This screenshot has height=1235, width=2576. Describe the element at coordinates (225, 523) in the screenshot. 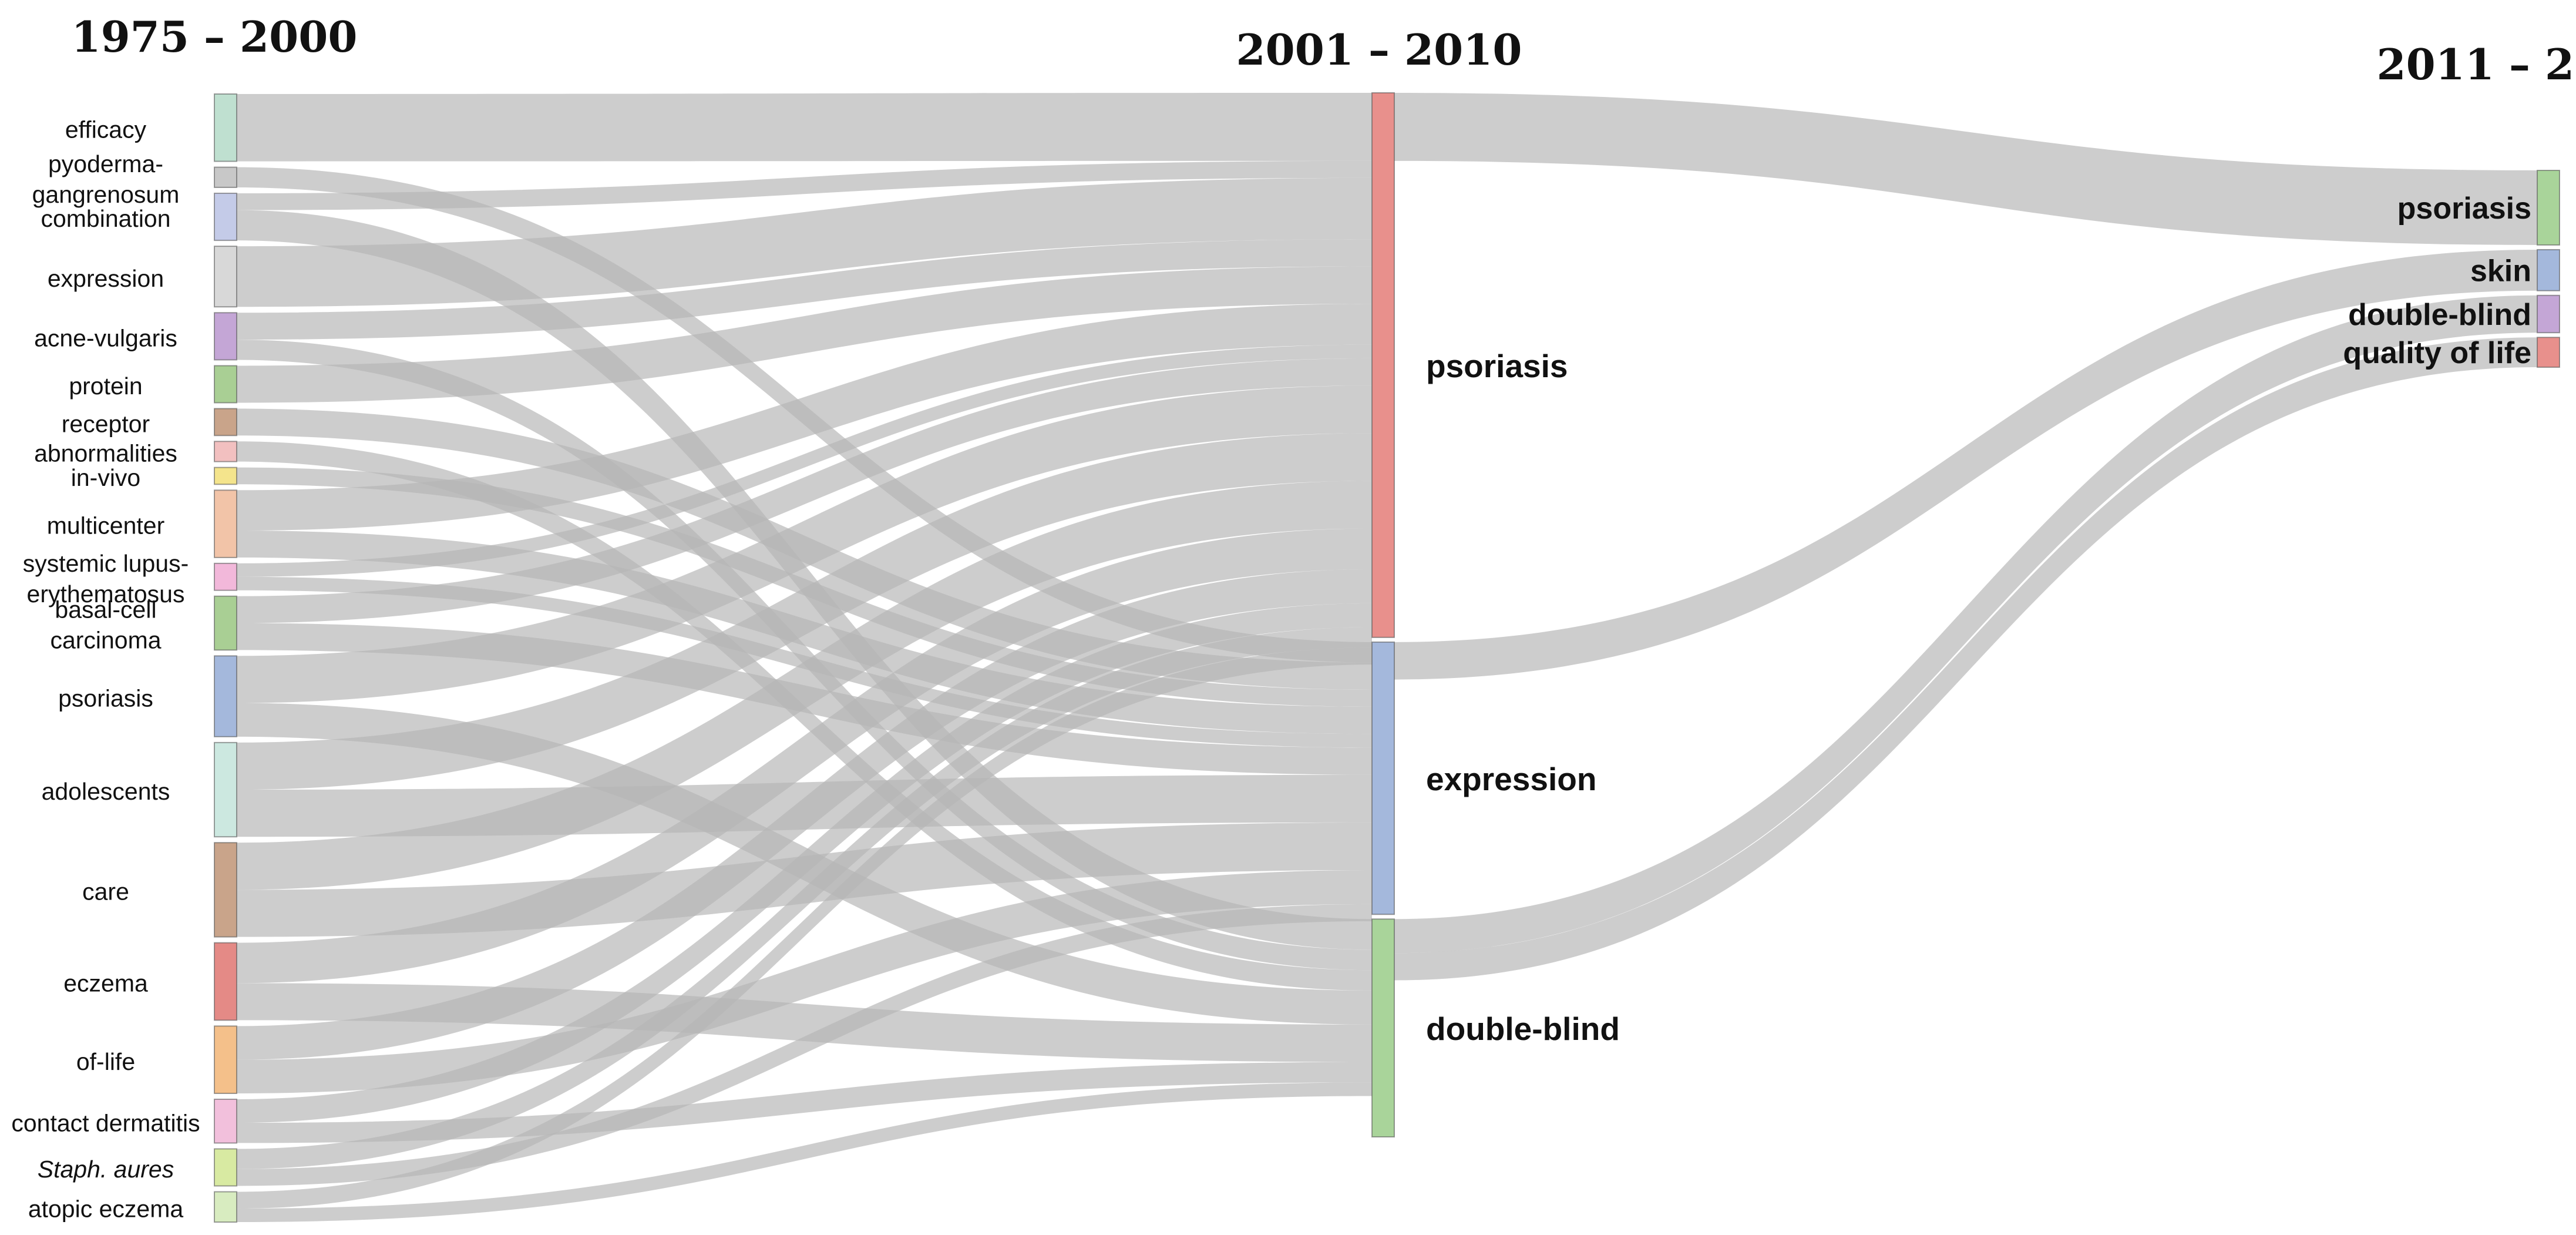

I see `node-p1-multicenter` at that location.